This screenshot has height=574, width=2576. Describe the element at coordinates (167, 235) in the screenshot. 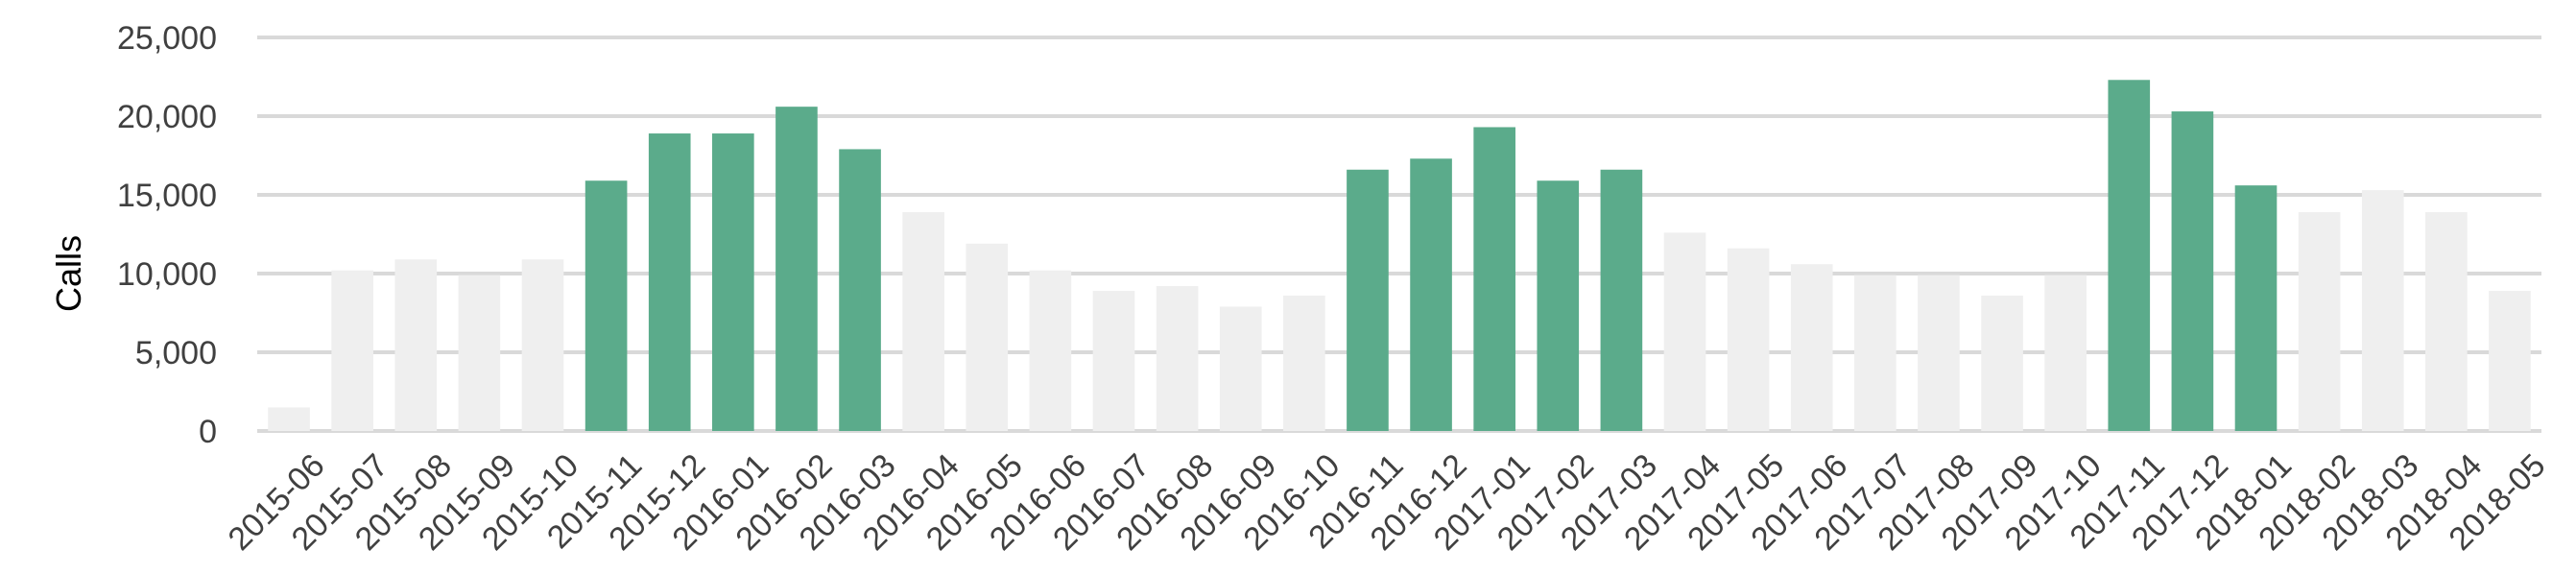

I see `y-axis-tick-labels: 0 5,000 10,000 15,000 20,000 25,000` at that location.